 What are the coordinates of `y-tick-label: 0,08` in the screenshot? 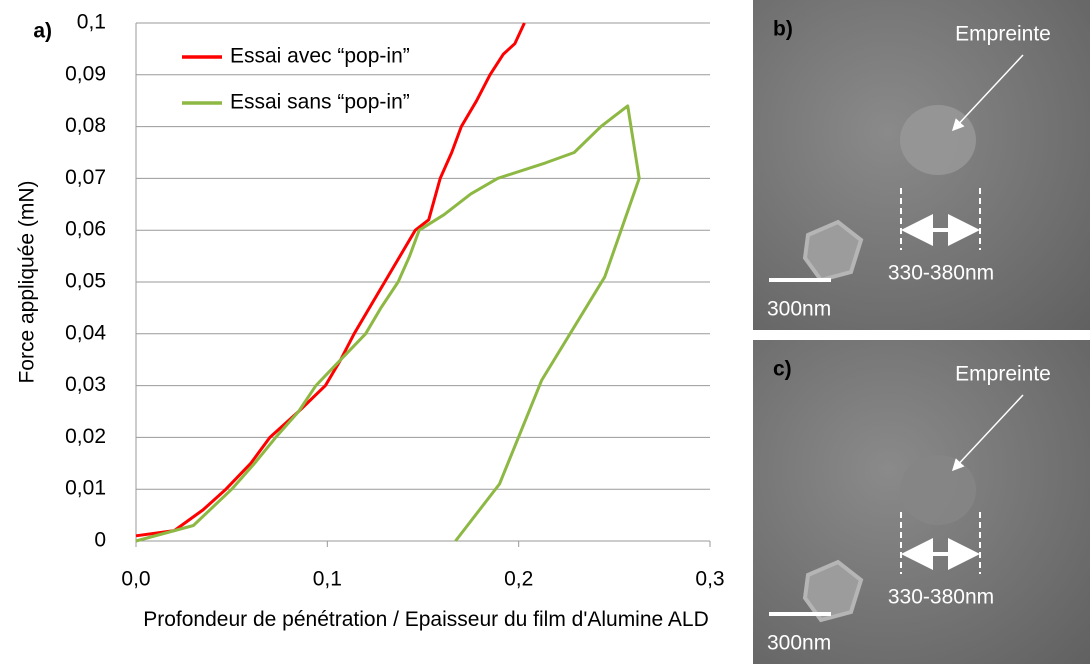 It's located at (85, 125).